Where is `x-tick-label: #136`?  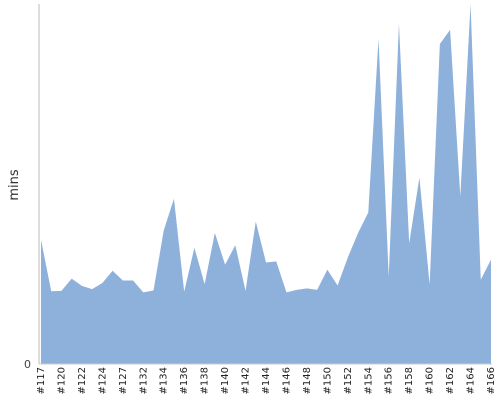
x-tick-label: #136 is located at coordinates (184, 380).